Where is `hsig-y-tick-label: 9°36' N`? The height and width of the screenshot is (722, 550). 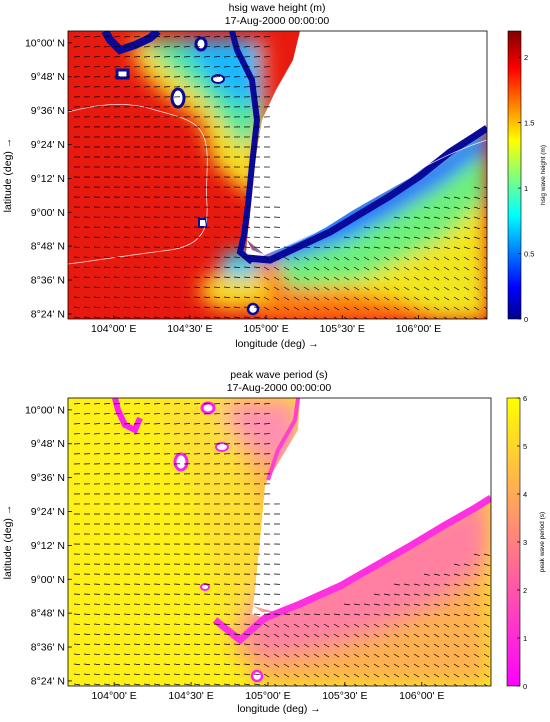 hsig-y-tick-label: 9°36' N is located at coordinates (48, 111).